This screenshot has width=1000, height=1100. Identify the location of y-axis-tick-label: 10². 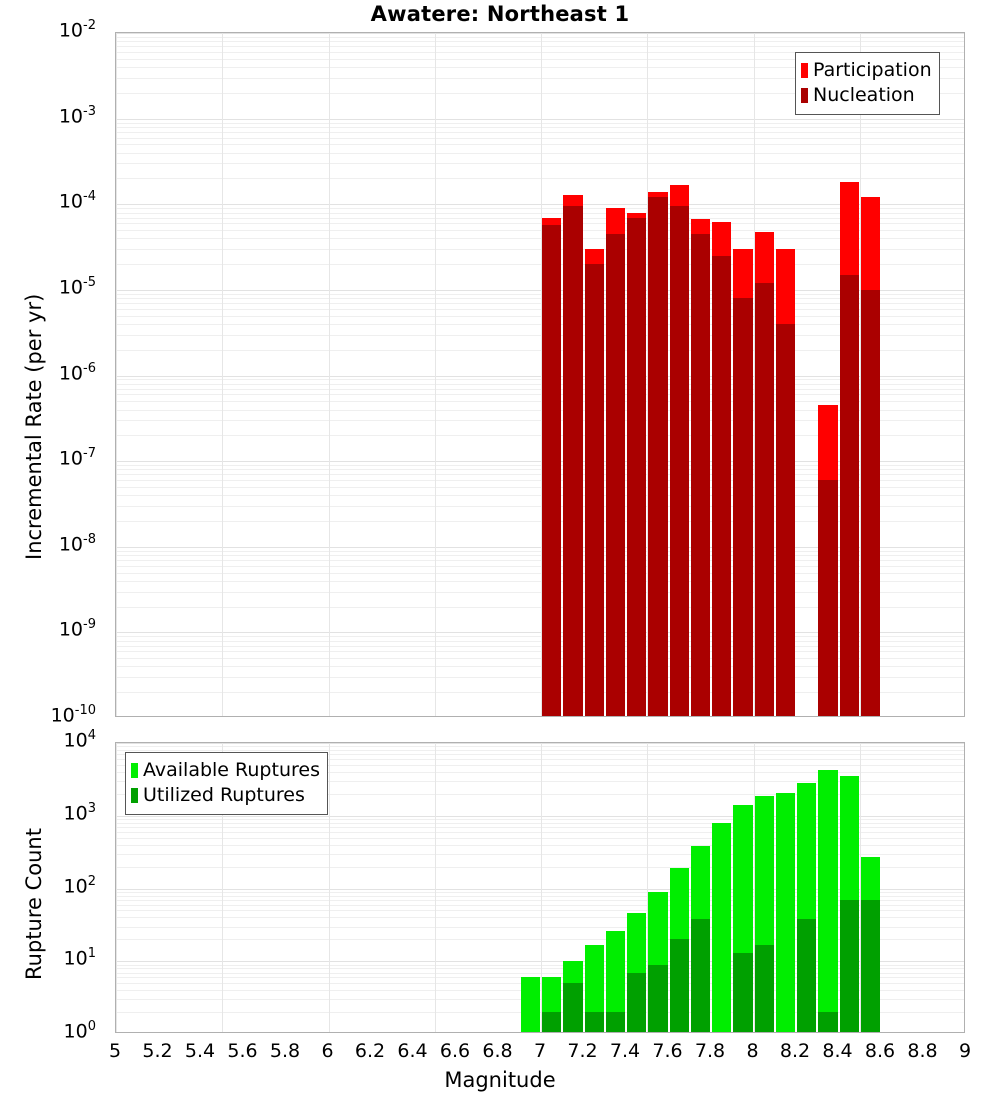
(79, 885).